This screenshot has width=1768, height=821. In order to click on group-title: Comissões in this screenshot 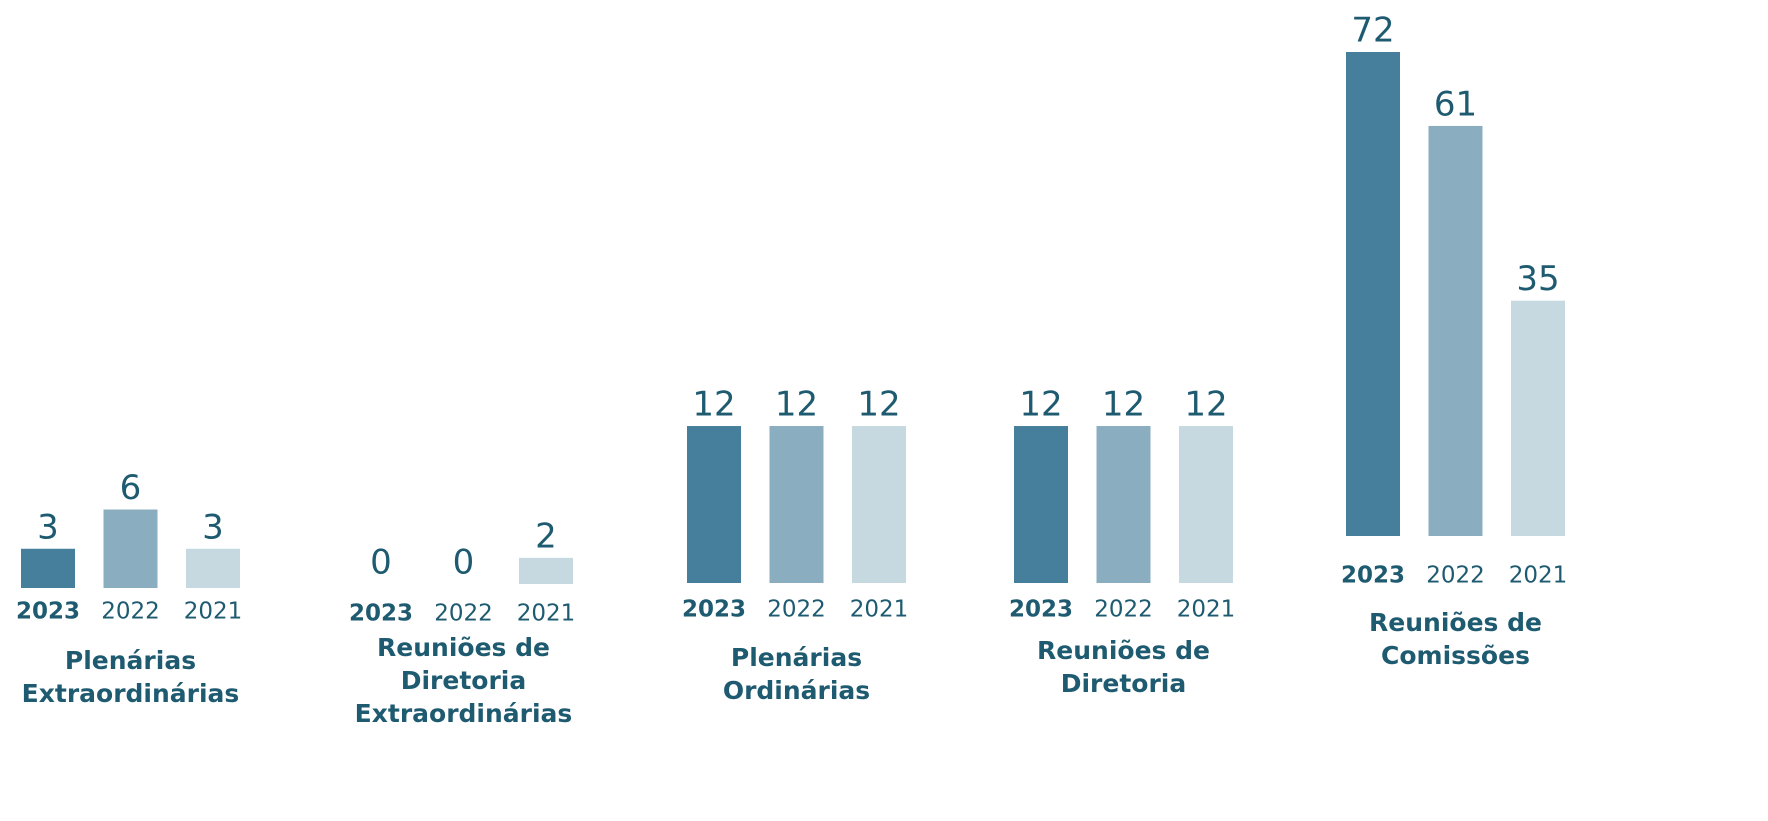, I will do `click(1455, 655)`.